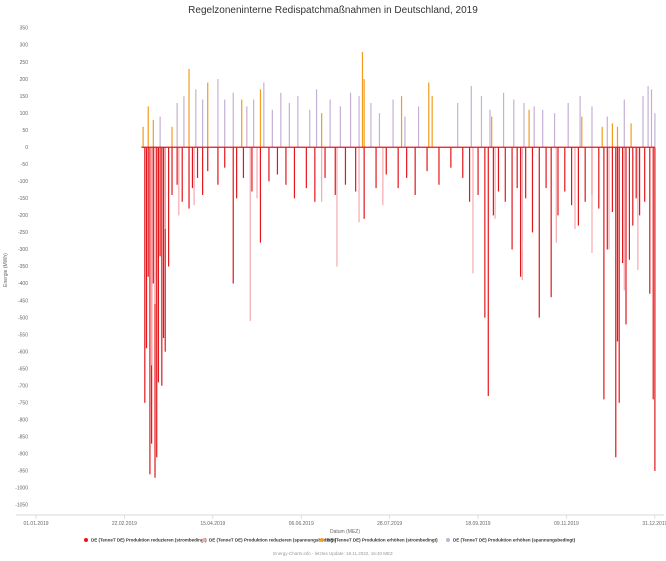  Describe the element at coordinates (345, 532) in the screenshot. I see `x-axis-label: Datum (MEZ)` at that location.